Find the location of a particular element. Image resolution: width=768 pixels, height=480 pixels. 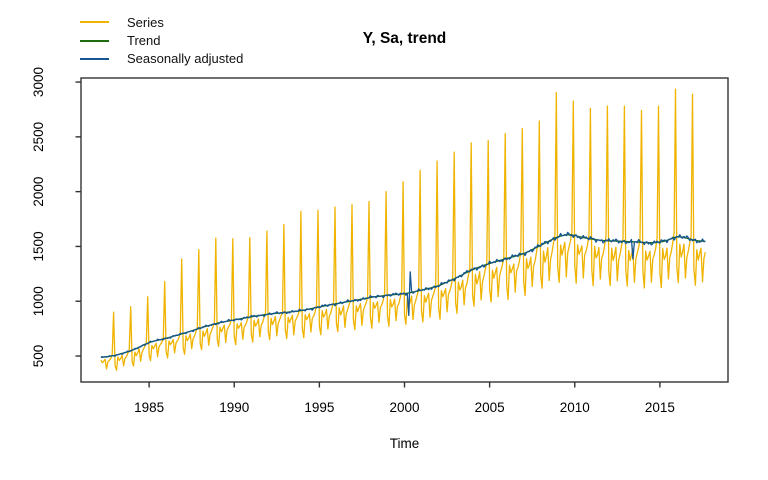

y-tick-label: 1000 is located at coordinates (38, 301).